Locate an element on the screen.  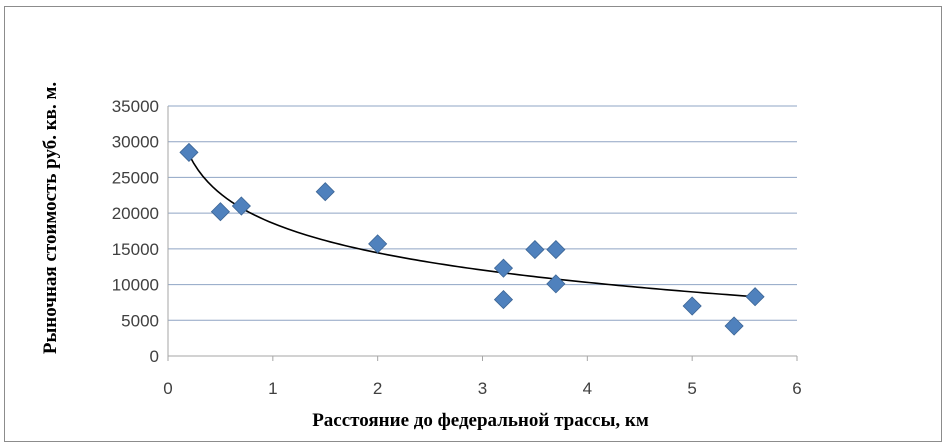
y-tick-label: 5000 is located at coordinates (140, 320).